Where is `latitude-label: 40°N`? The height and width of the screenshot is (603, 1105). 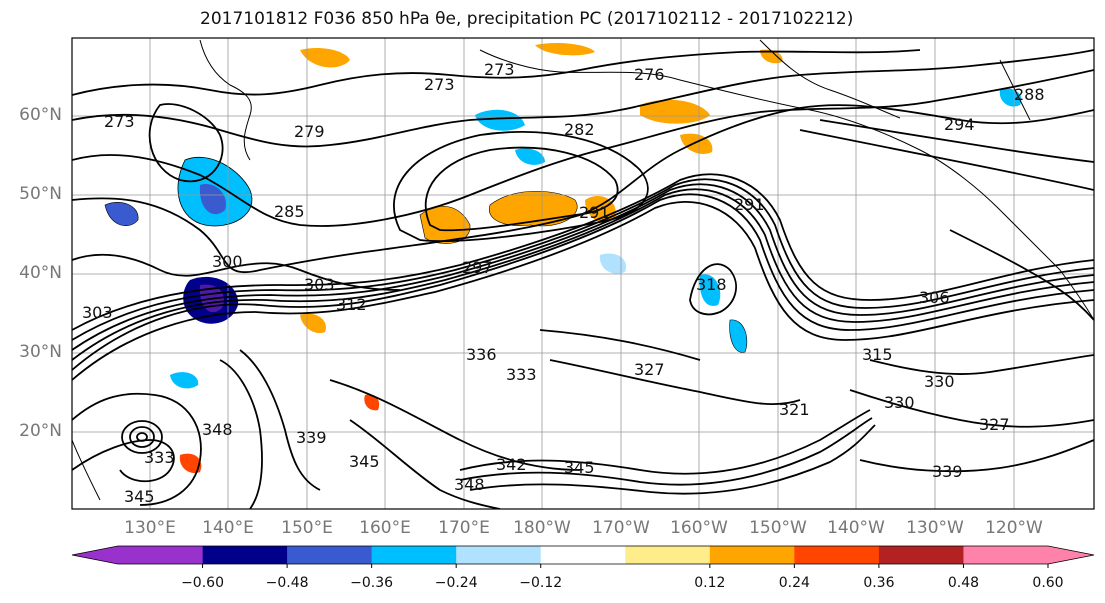
latitude-label: 40°N is located at coordinates (40, 273).